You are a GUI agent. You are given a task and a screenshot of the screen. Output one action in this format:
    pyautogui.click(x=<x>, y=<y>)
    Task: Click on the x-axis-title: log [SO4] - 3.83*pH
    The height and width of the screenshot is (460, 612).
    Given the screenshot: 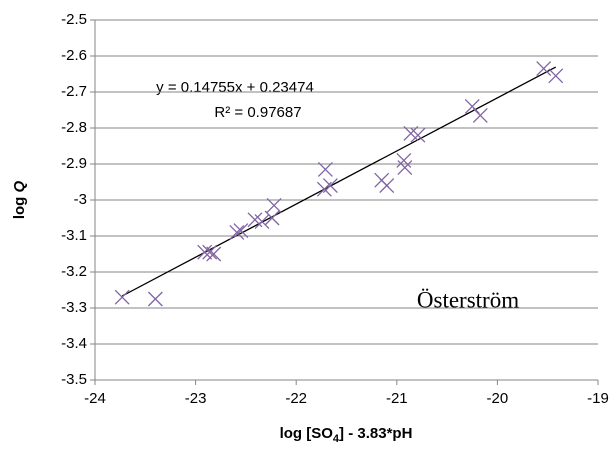 What is the action you would take?
    pyautogui.click(x=346, y=435)
    